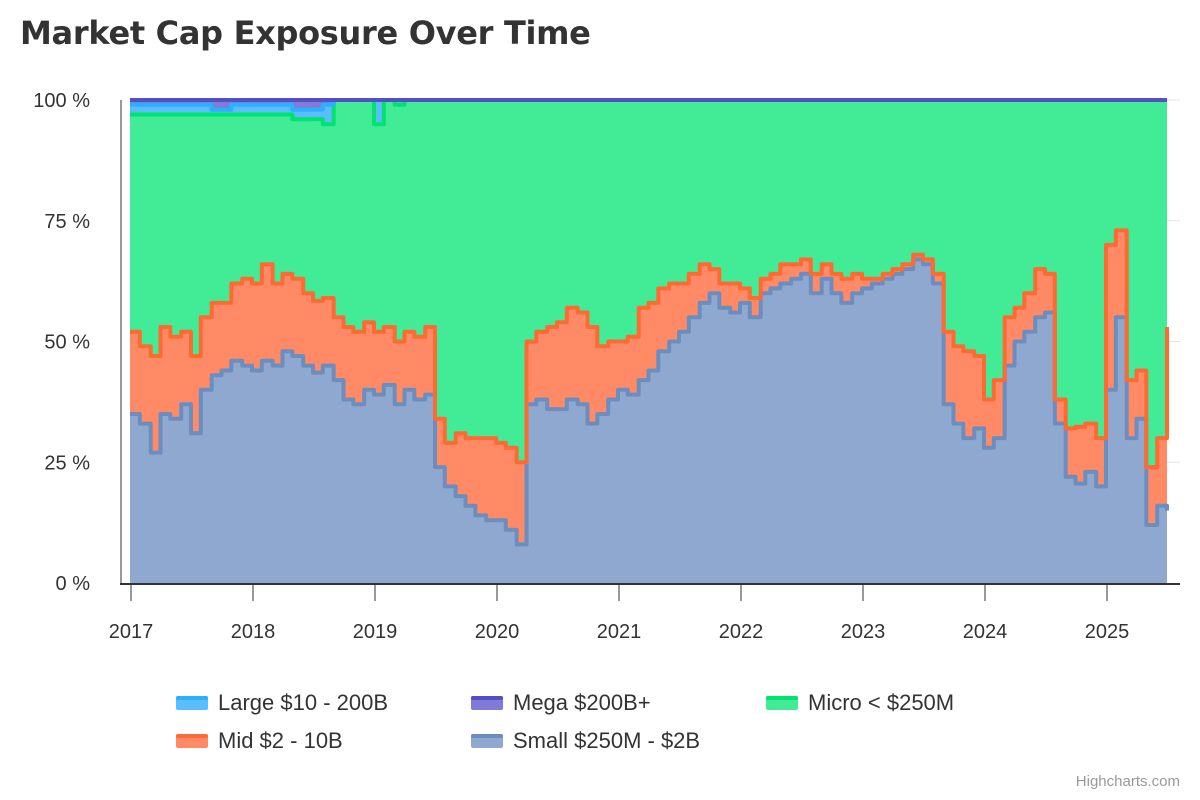  I want to click on legend-item-small: Small $250M - $2B, so click(585, 741).